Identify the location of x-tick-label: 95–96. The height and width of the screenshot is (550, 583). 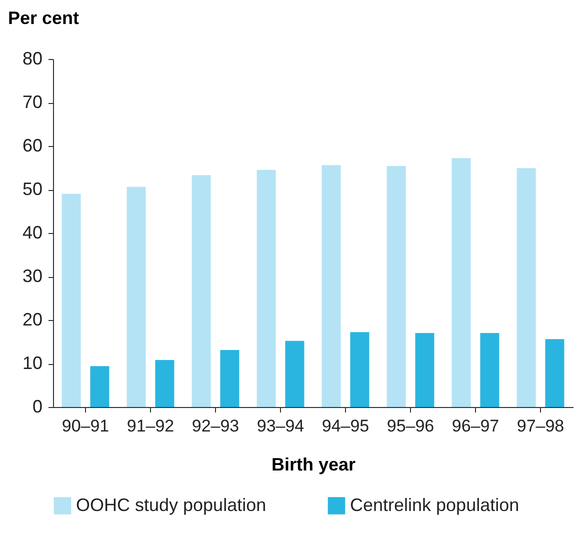
(410, 426).